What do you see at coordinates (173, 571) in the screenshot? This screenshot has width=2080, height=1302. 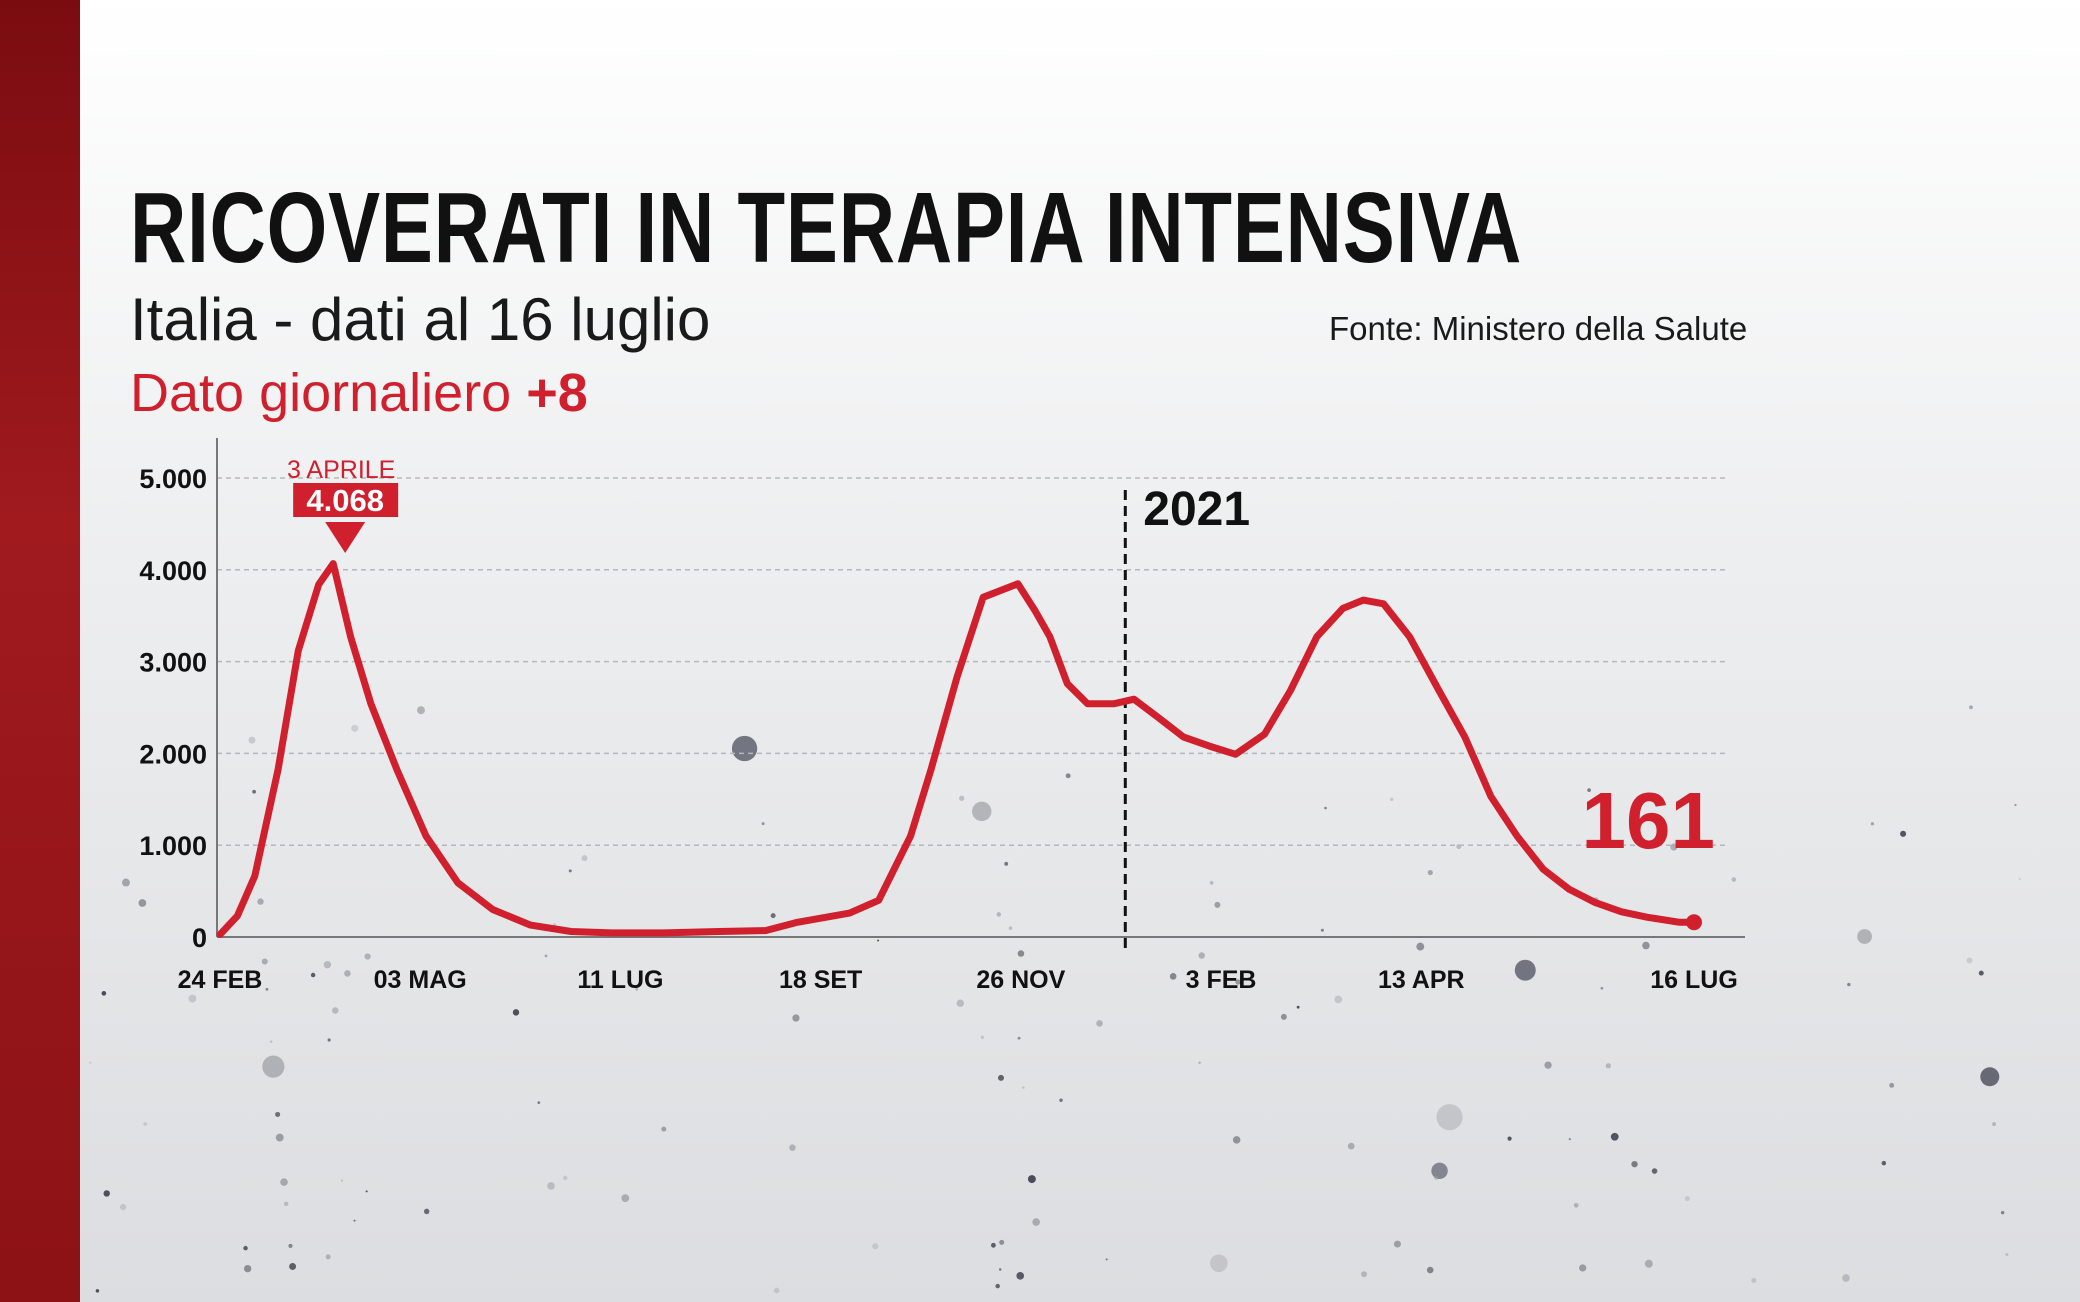 I see `y-tick-label: 4.000` at bounding box center [173, 571].